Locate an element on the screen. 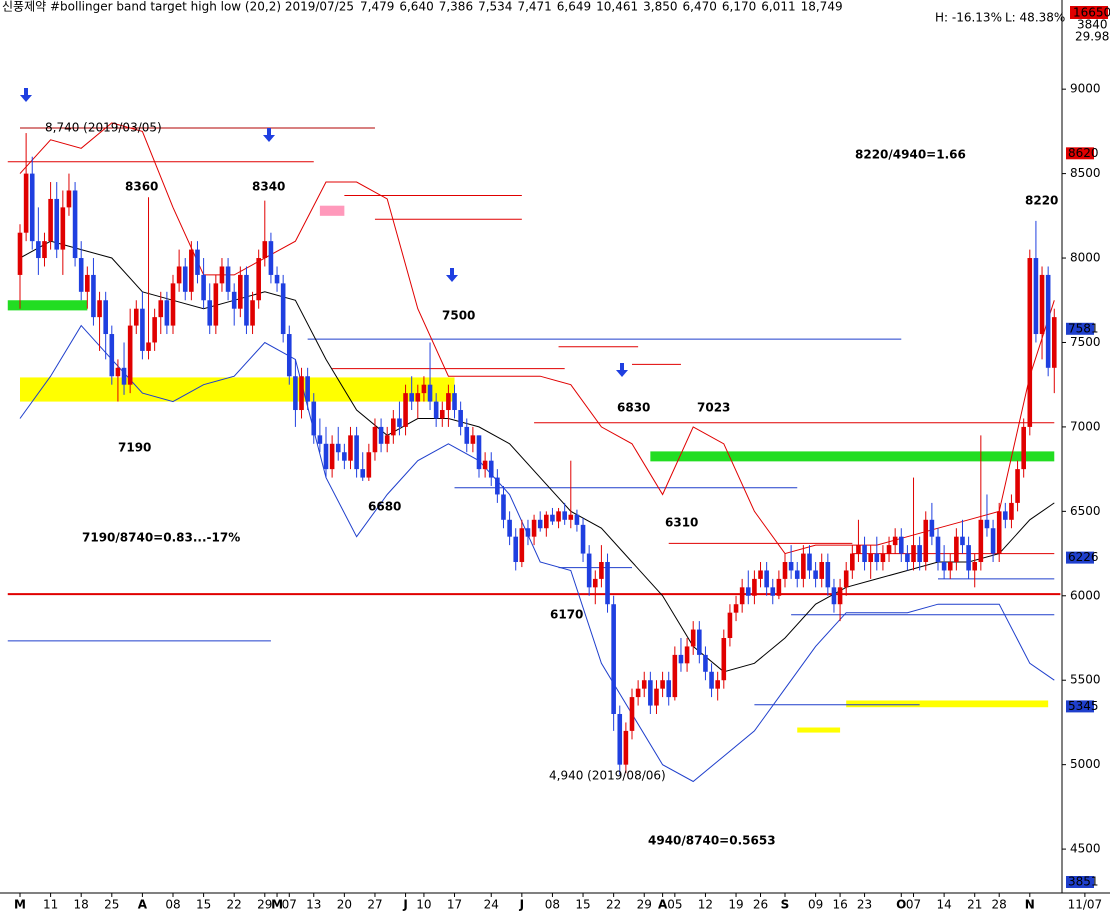 Image resolution: width=1110 pixels, height=914 pixels. x-tick-label: 23 is located at coordinates (864, 905).